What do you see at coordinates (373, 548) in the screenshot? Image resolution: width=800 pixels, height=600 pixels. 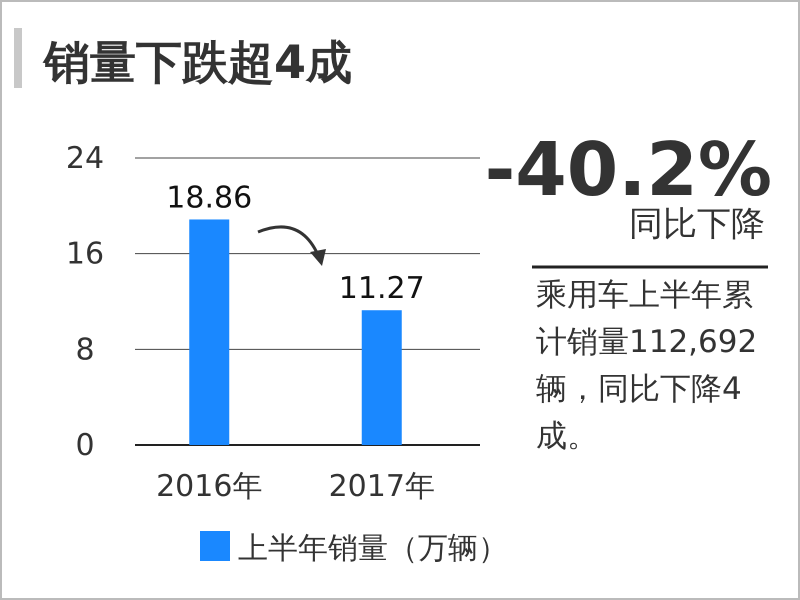 I see `legend-label: 上半年销量（万辆）` at bounding box center [373, 548].